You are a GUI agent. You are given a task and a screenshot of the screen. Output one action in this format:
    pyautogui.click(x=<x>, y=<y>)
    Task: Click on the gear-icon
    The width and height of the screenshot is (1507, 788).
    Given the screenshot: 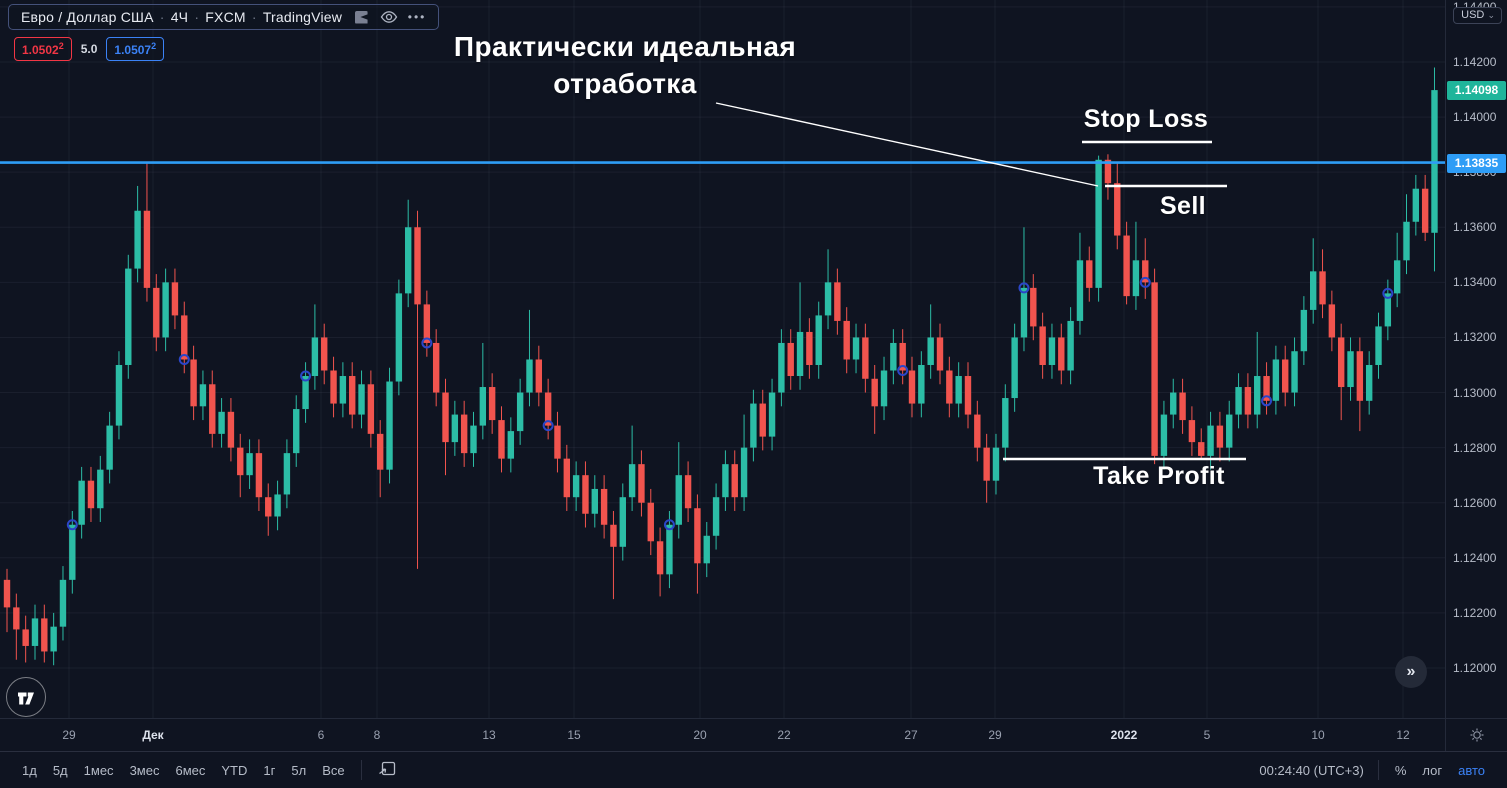 What is the action you would take?
    pyautogui.click(x=1477, y=735)
    